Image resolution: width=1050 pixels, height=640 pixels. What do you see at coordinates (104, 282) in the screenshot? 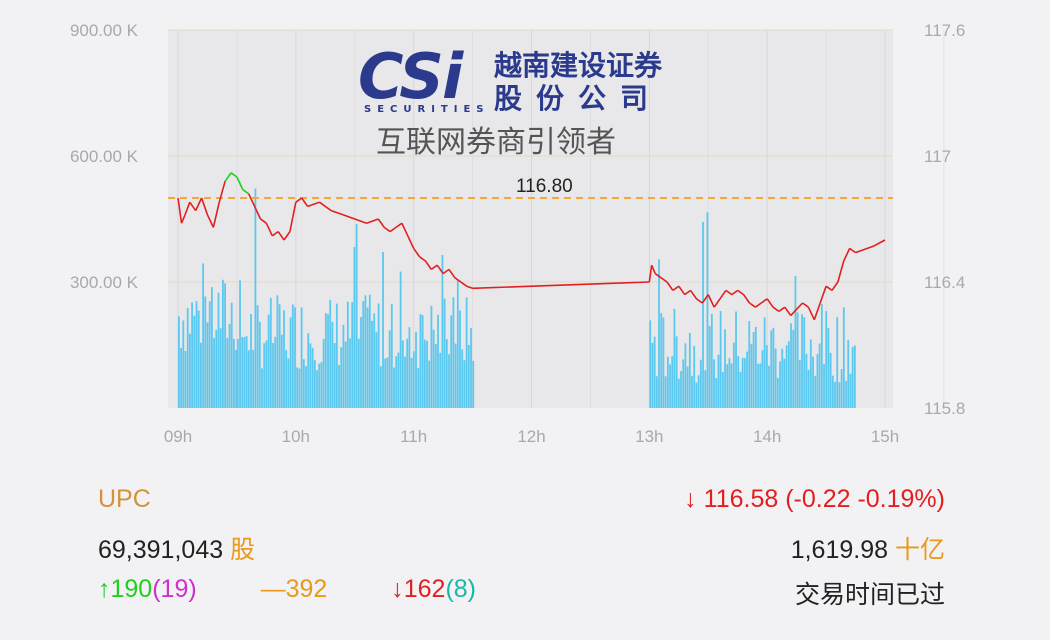
I see `left-axis-tick-label: 300.00 K` at bounding box center [104, 282].